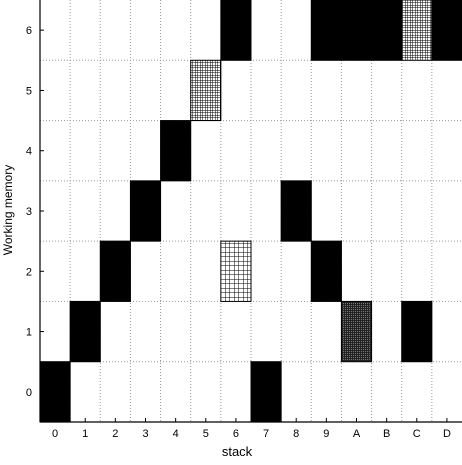 The width and height of the screenshot is (462, 465). Describe the element at coordinates (145, 434) in the screenshot. I see `x-tick-label: 3` at that location.